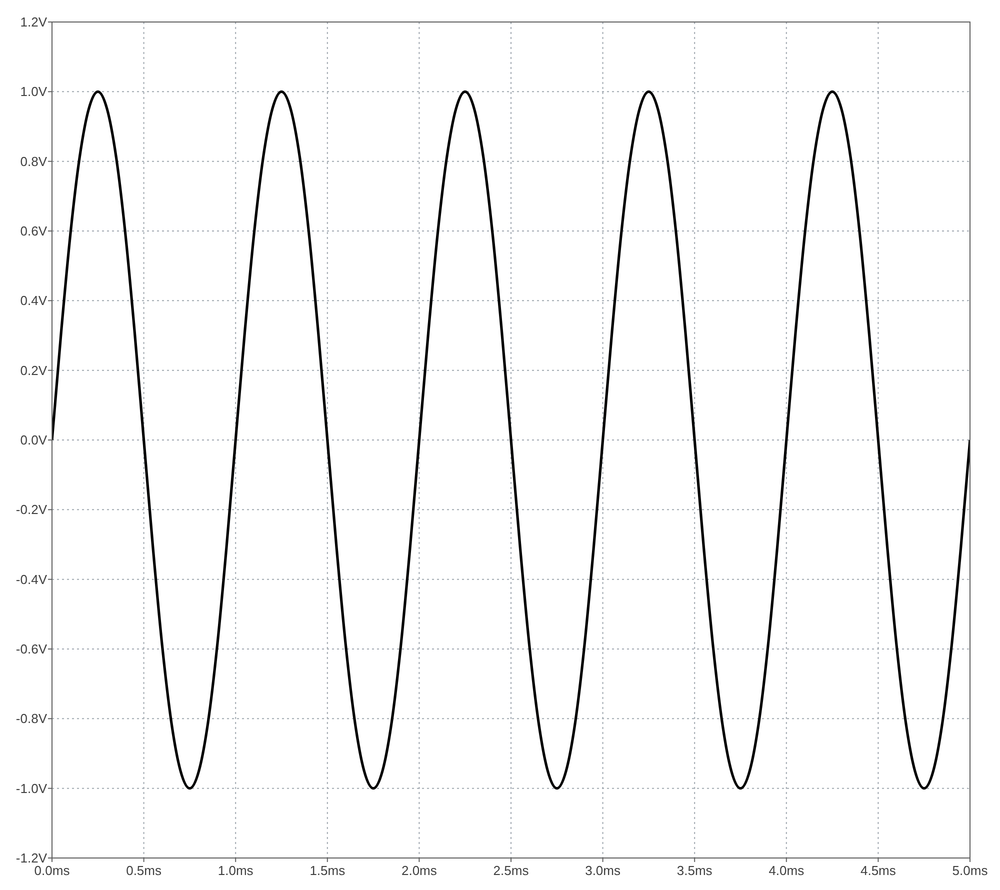  I want to click on y-tick-label: -0.2V, so click(32, 510).